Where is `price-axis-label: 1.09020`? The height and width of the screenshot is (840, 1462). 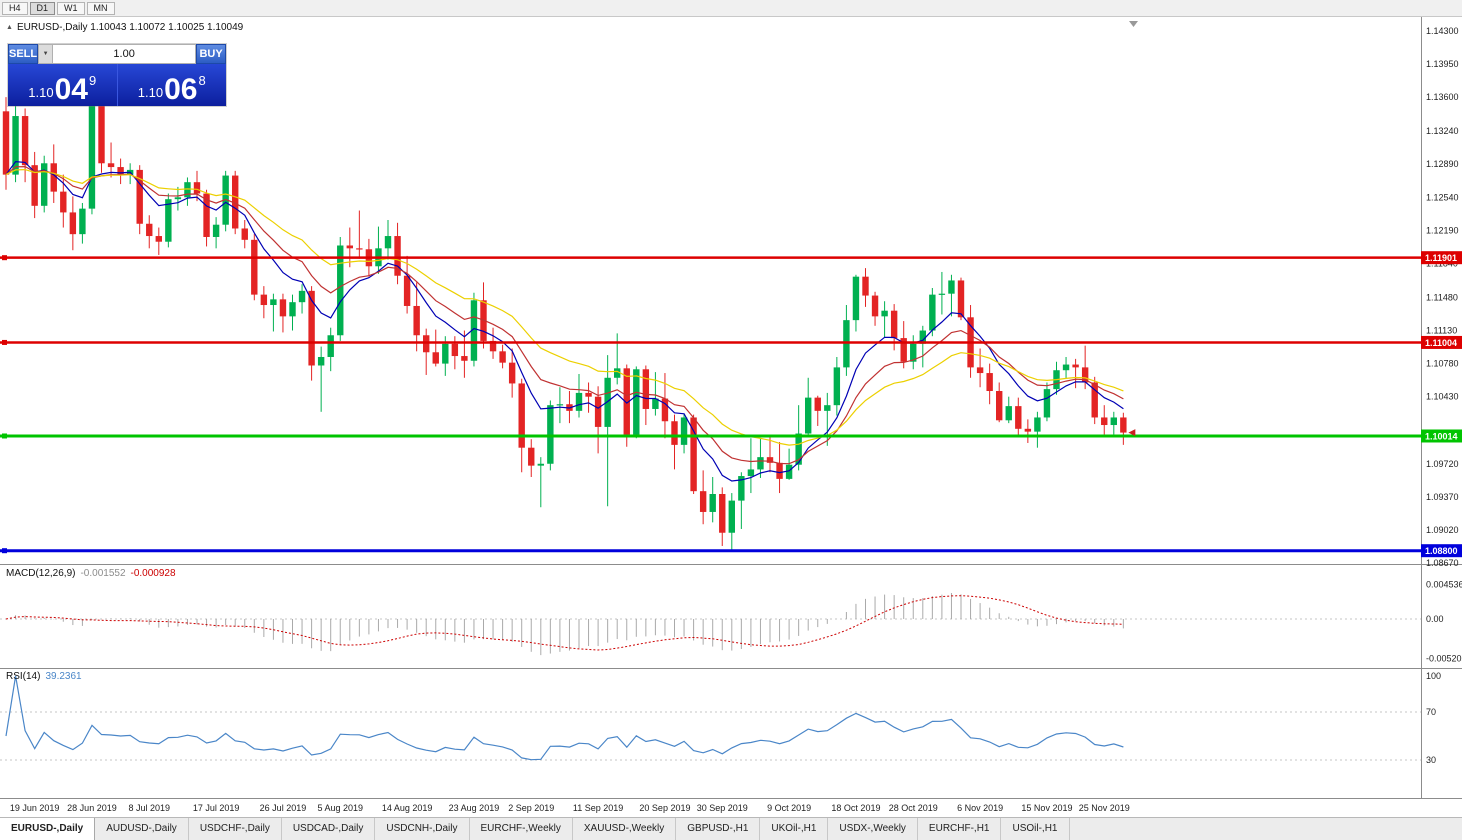
price-axis-label: 1.09020 is located at coordinates (1442, 530).